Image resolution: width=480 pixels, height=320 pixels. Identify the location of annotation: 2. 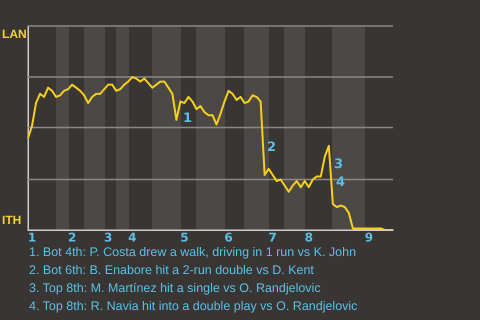
(271, 148).